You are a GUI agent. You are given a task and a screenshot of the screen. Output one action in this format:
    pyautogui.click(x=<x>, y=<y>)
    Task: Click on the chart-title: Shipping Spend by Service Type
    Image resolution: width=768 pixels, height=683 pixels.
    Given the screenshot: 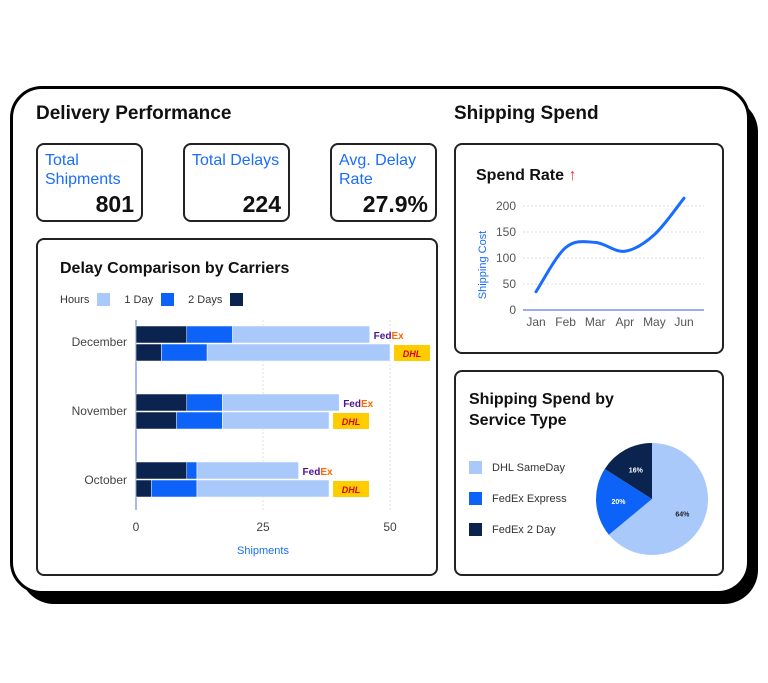 What is the action you would take?
    pyautogui.click(x=541, y=410)
    